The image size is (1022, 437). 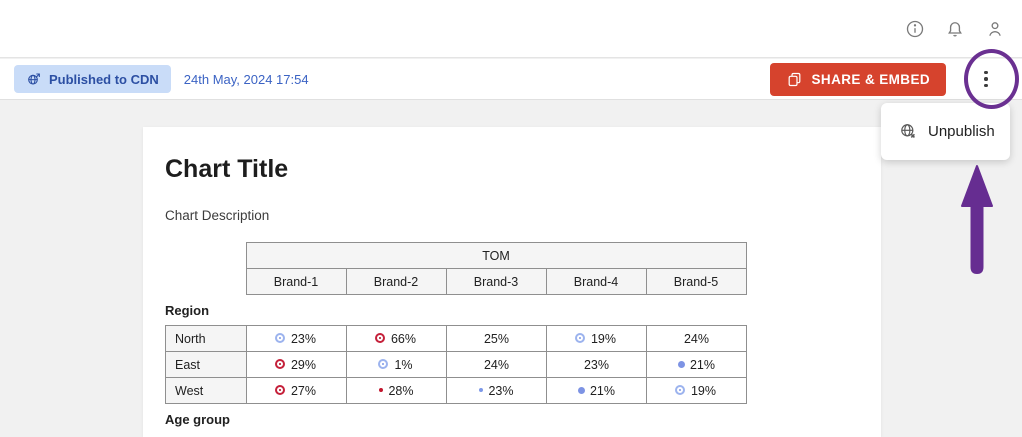 I want to click on share-embed-button: SHARE & EMBED, so click(x=857, y=79).